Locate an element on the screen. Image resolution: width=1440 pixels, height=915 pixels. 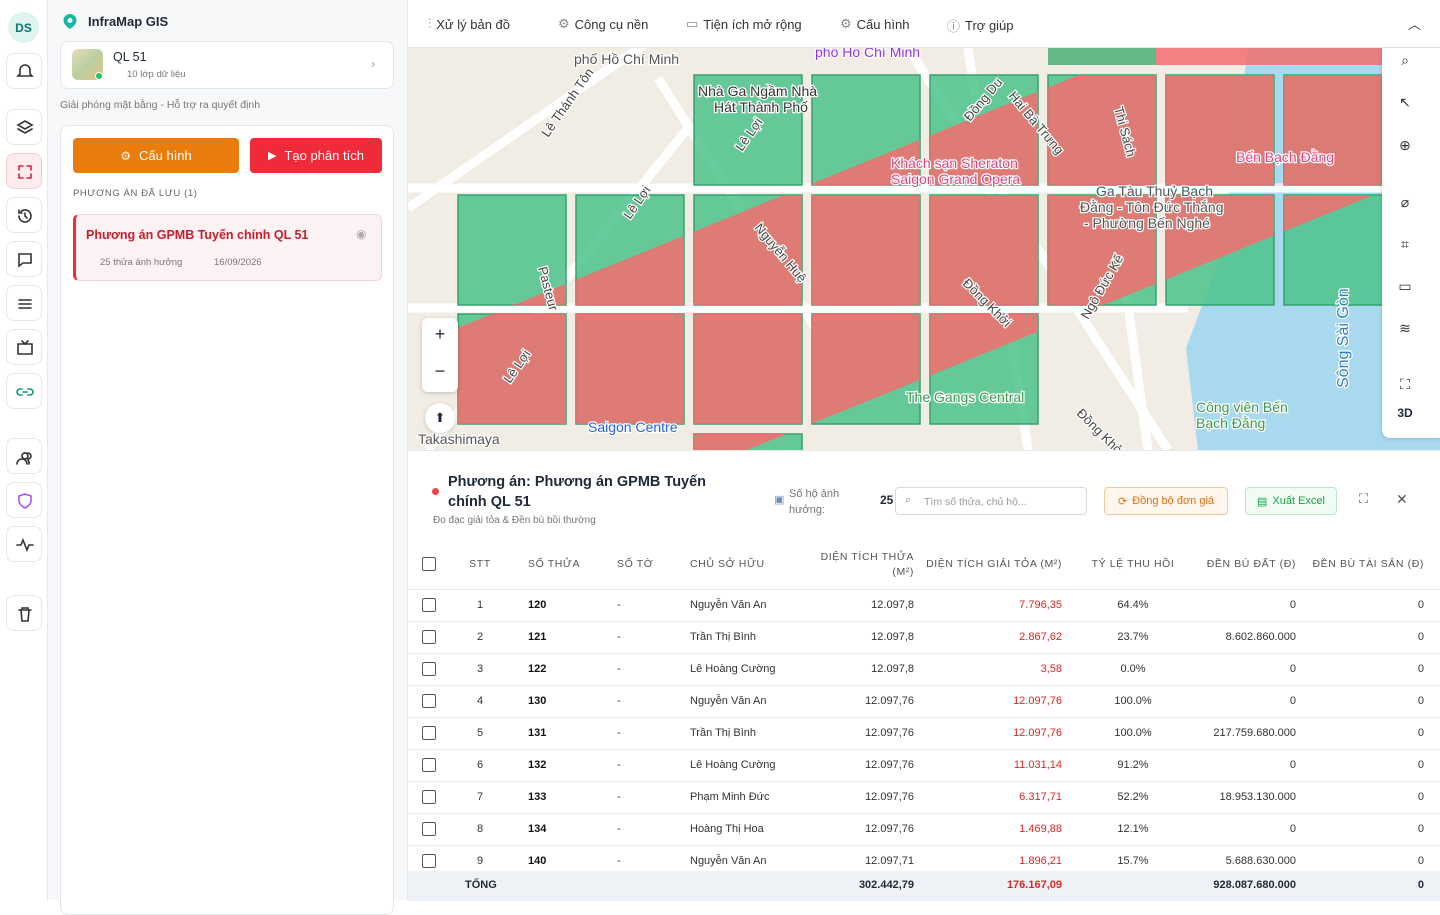
project-card: QL 51 10 lớp dữ liệu › is located at coordinates (227, 65).